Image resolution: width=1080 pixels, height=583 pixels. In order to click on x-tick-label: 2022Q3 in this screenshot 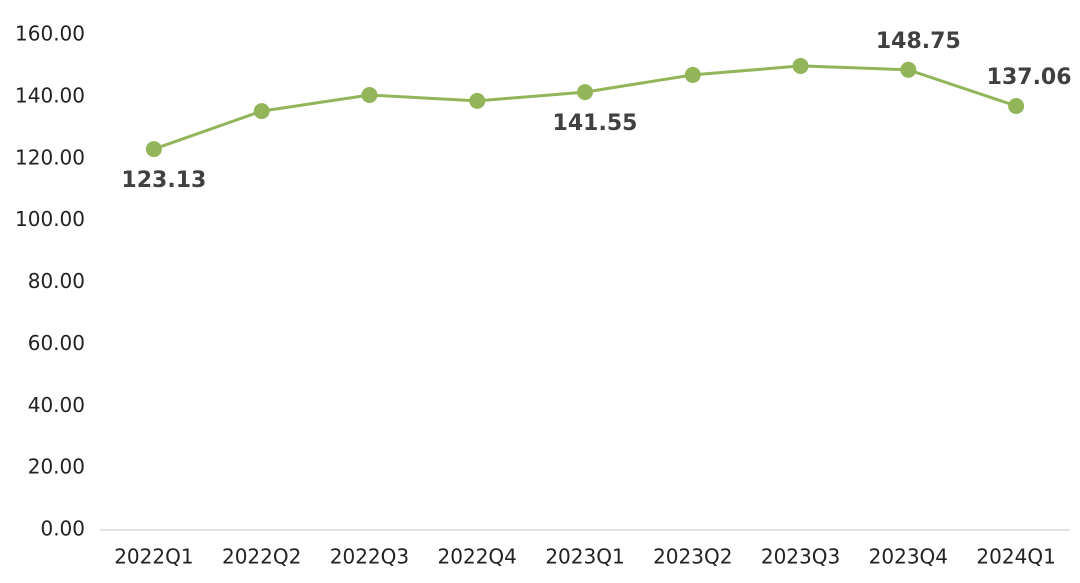, I will do `click(369, 557)`.